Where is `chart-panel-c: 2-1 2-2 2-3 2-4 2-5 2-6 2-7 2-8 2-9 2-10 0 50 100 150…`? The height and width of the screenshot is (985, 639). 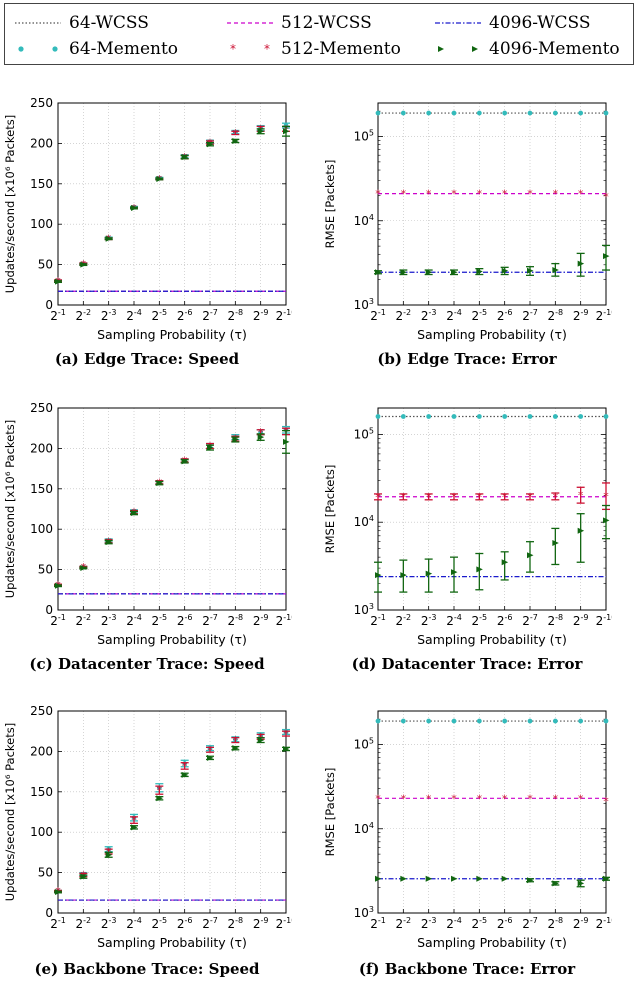
chart-panel-c: 2-1 2-2 2-3 2-4 2-5 2-6 2-7 2-8 2-9 2-10 0 50 100 150… is located at coordinates (147, 530).